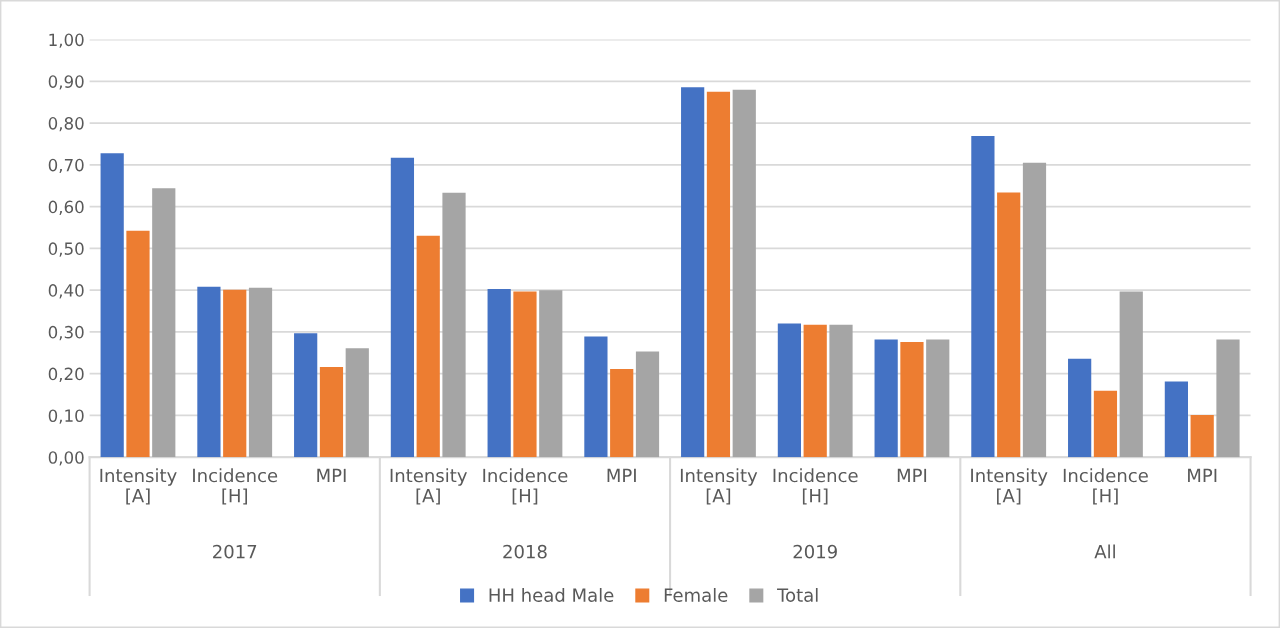 This screenshot has width=1280, height=628. What do you see at coordinates (66, 416) in the screenshot?
I see `y-tick-label: 0,10` at bounding box center [66, 416].